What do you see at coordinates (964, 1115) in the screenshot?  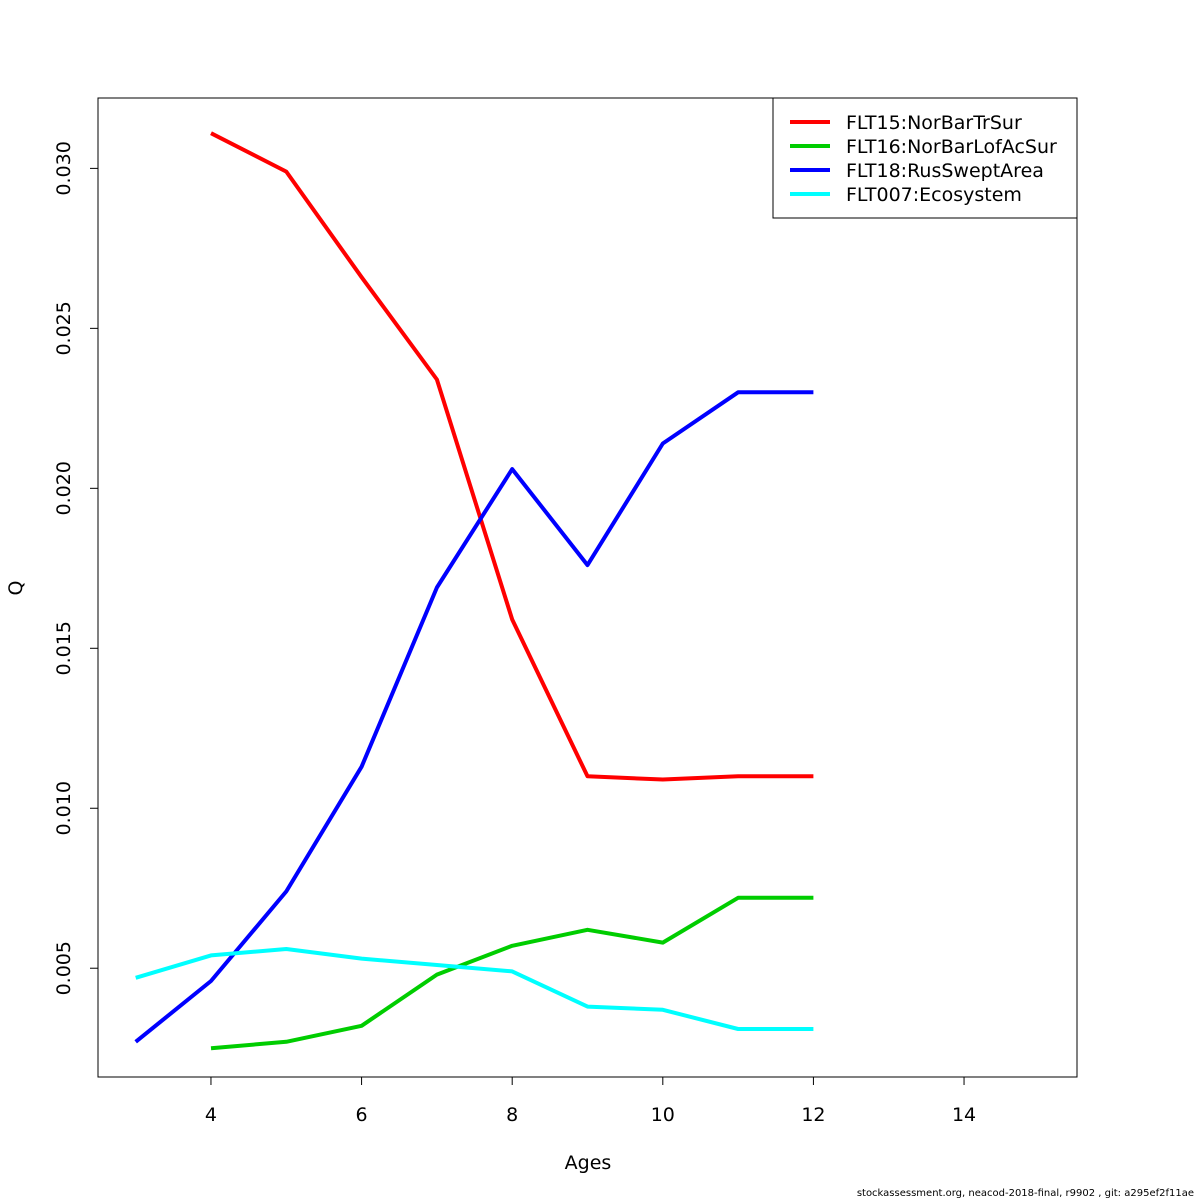 I see `x-tick-label: 14` at bounding box center [964, 1115].